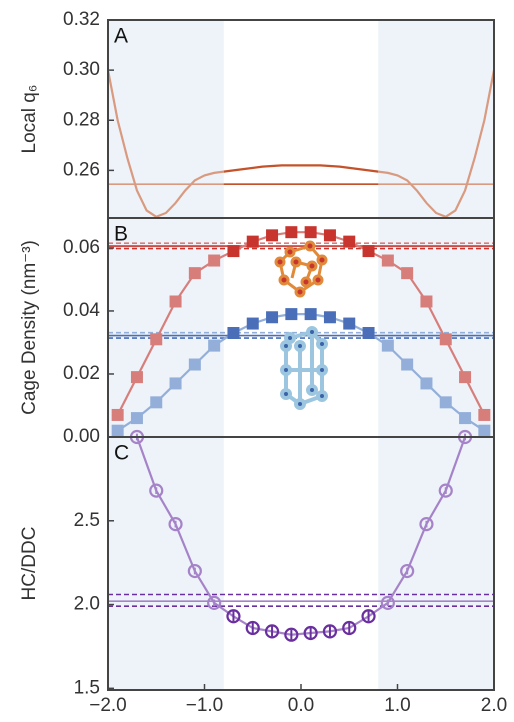 This screenshot has height=722, width=514. I want to click on blue-cage-icon, so click(304, 368).